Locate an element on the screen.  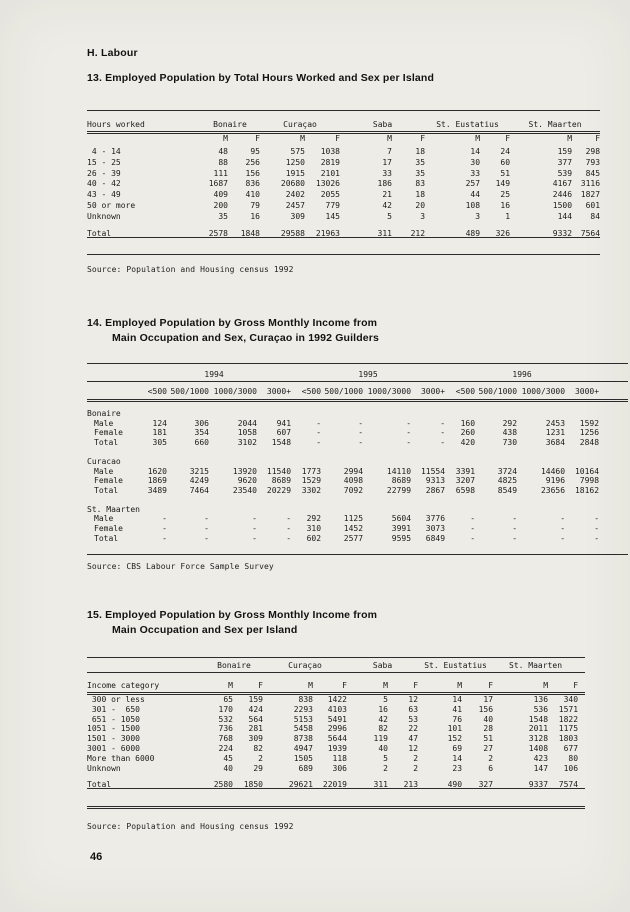
row-label: 4 - 14 is located at coordinates (104, 151).